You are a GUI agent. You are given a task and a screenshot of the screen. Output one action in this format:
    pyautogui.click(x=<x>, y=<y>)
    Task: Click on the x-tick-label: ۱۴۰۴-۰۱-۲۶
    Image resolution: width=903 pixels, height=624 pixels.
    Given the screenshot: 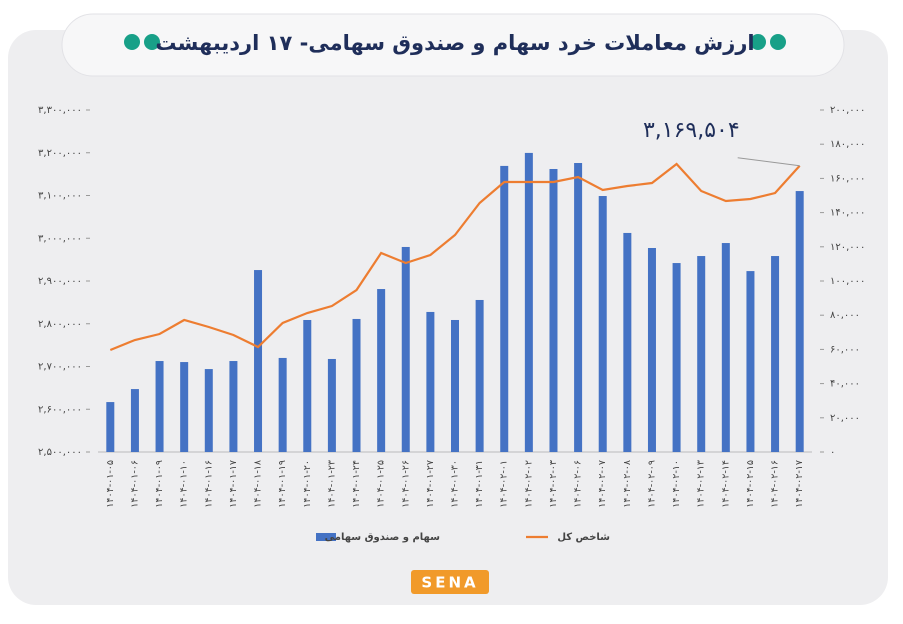 What is the action you would take?
    pyautogui.click(x=405, y=484)
    